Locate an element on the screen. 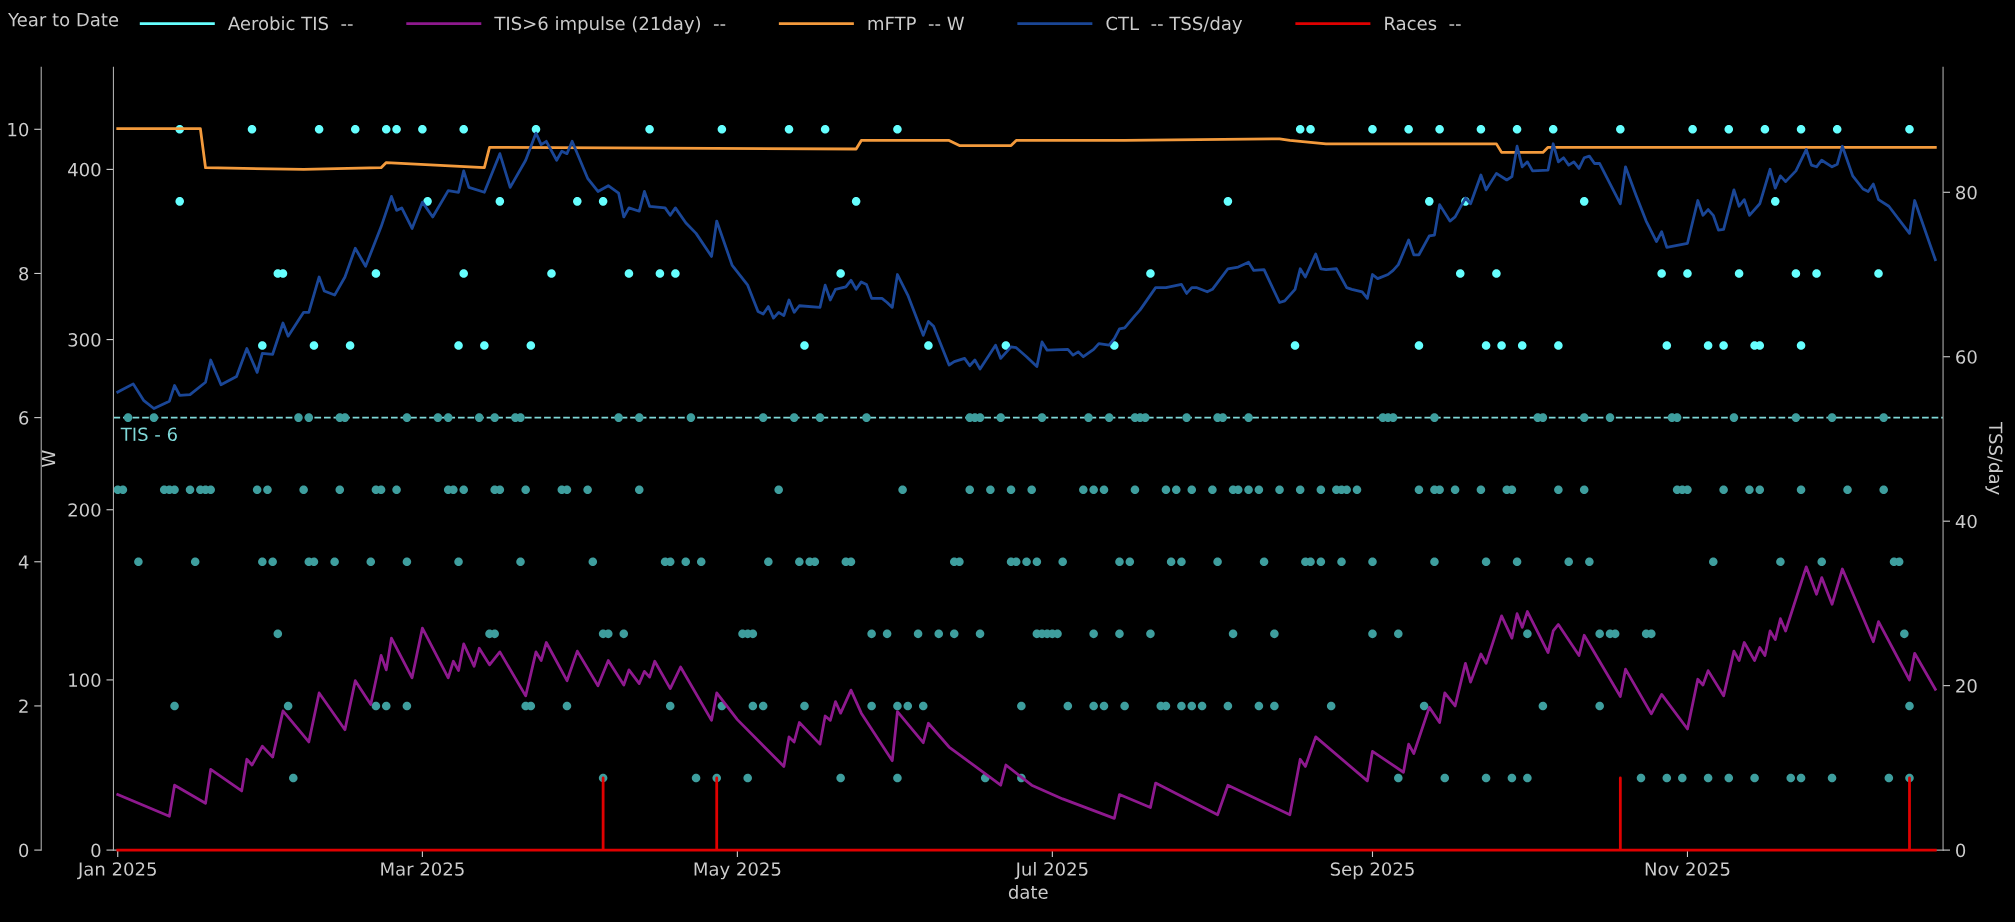 The height and width of the screenshot is (922, 2015). legend-label: mFTP -- W is located at coordinates (916, 23).